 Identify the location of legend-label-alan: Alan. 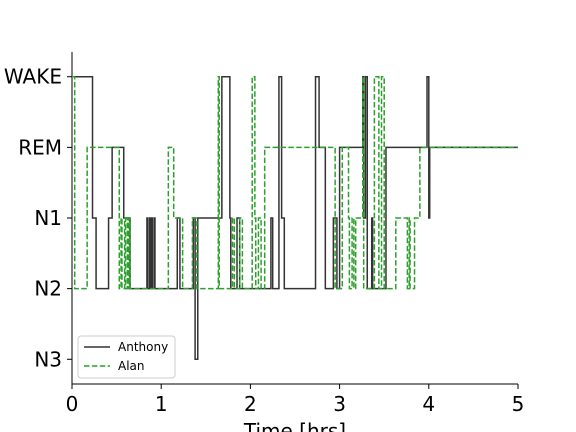
(131, 366).